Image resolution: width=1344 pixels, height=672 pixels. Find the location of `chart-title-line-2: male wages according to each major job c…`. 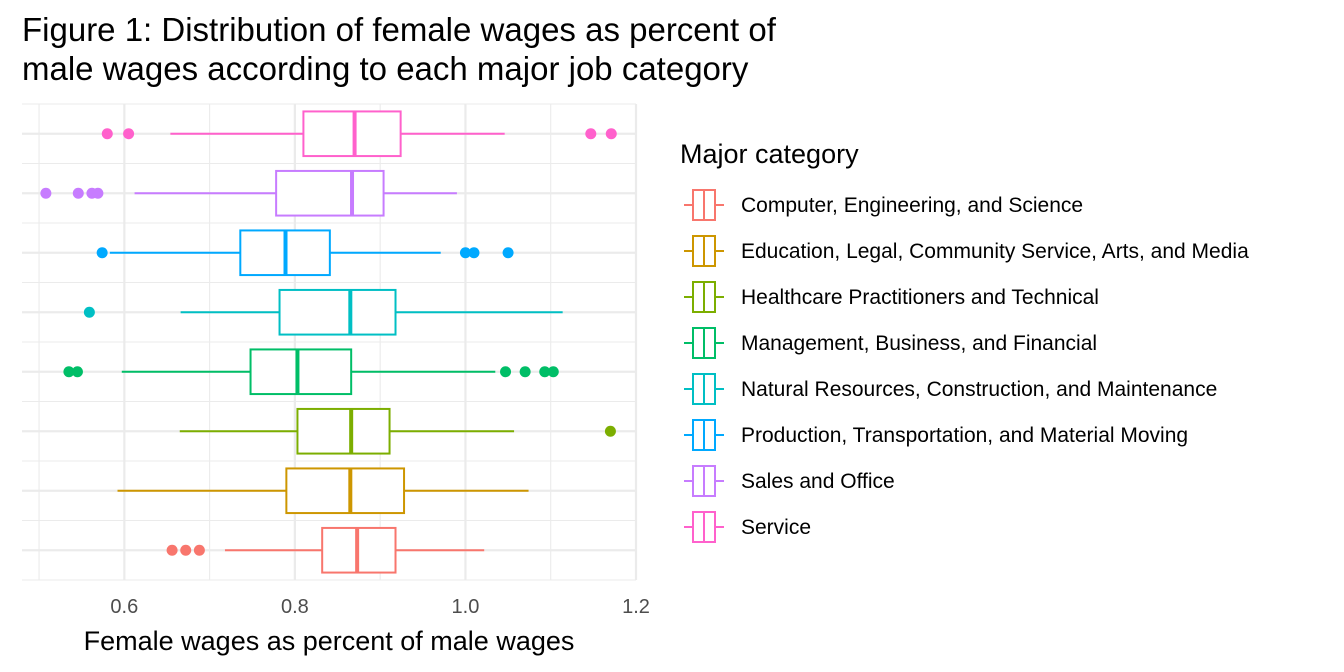

chart-title-line-2: male wages according to each major job c… is located at coordinates (385, 68).